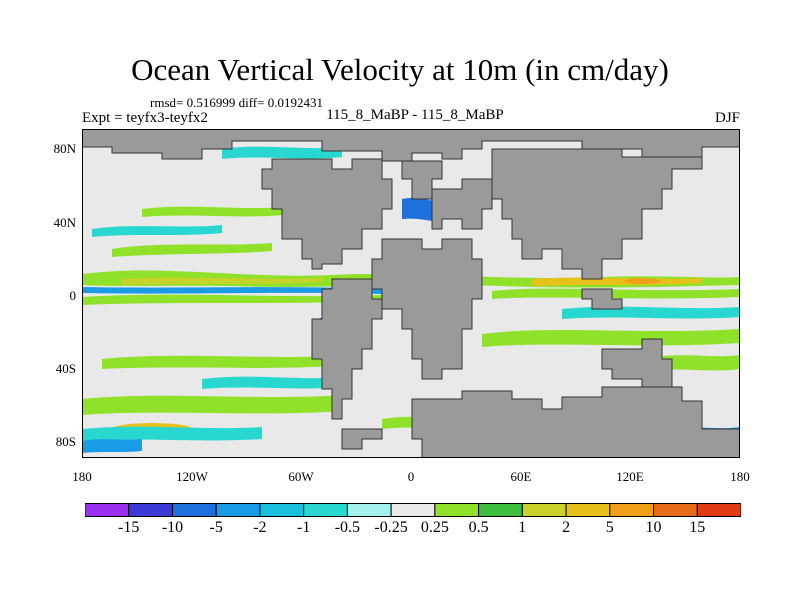  I want to click on y-tick-label: 40N, so click(64, 222).